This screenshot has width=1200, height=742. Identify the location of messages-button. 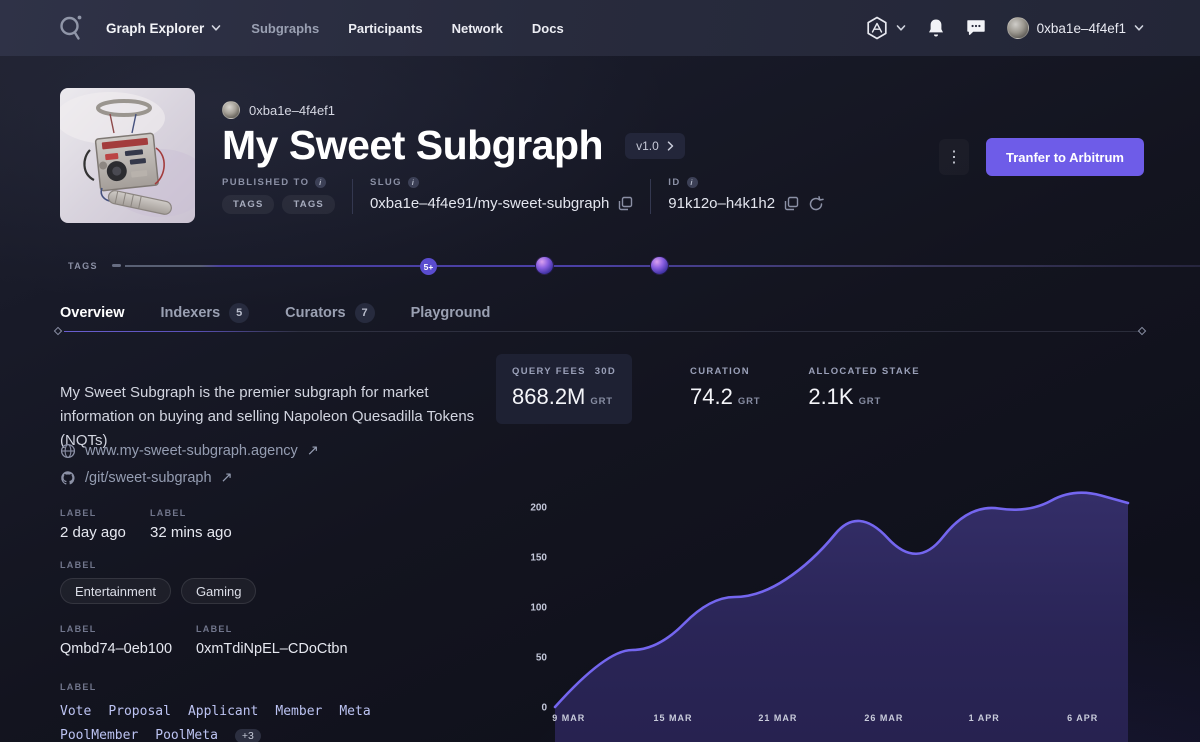
(976, 28).